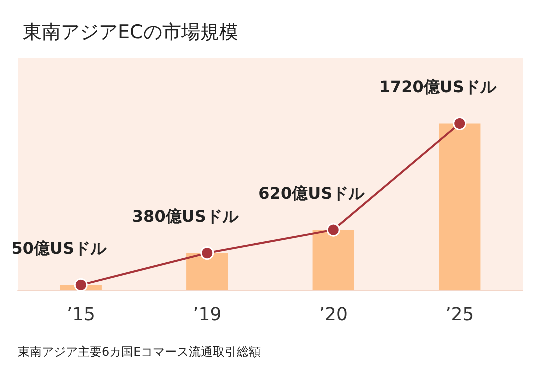 This screenshot has height=376, width=541. What do you see at coordinates (186, 216) in the screenshot?
I see `data-label: 380億USドル` at bounding box center [186, 216].